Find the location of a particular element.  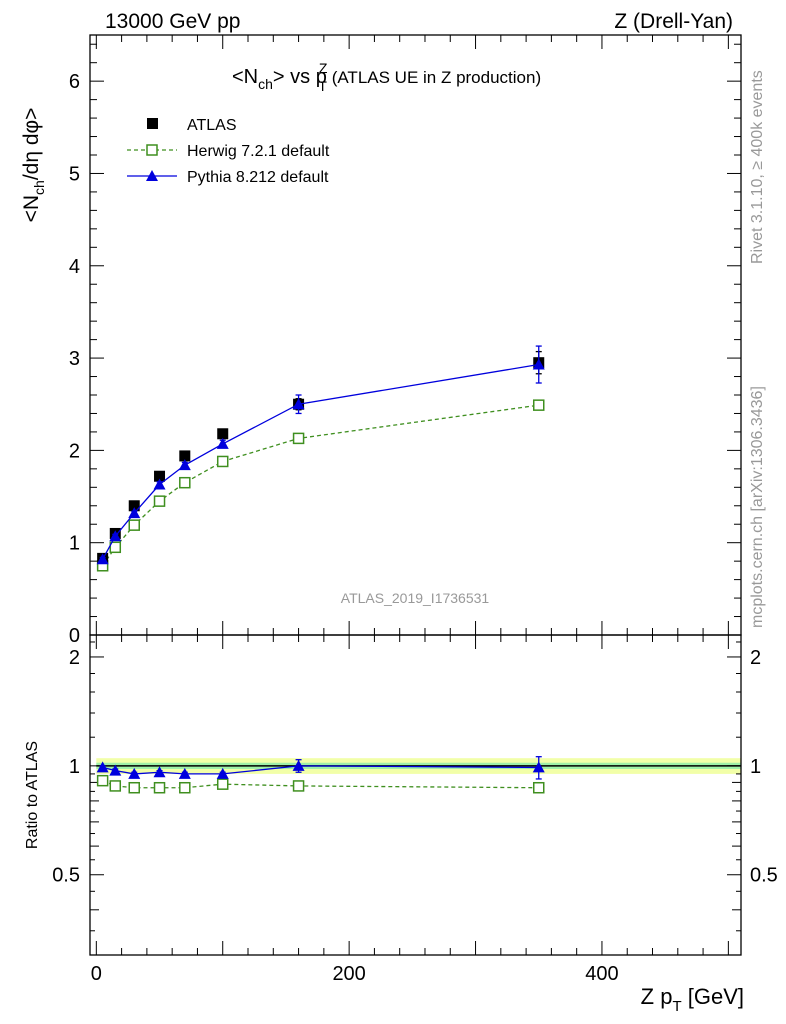

main-y-tick-label: 4 is located at coordinates (74, 267).